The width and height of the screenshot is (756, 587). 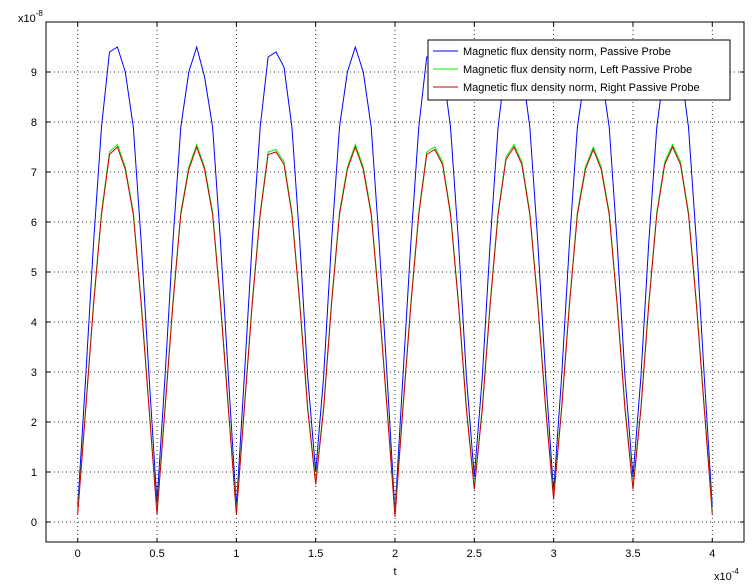 I want to click on y-multiplier-base: x10, so click(x=27, y=19).